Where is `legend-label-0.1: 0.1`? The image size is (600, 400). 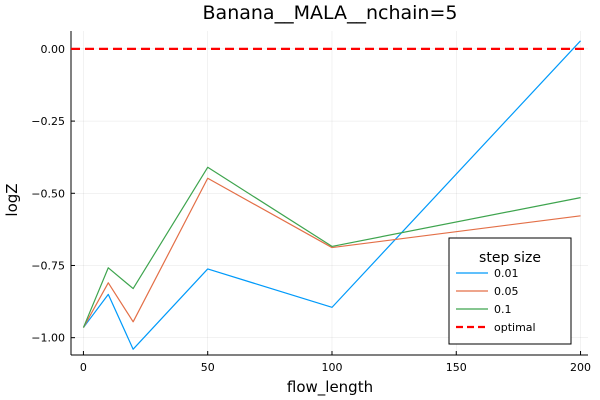
legend-label-0.1: 0.1 is located at coordinates (503, 309).